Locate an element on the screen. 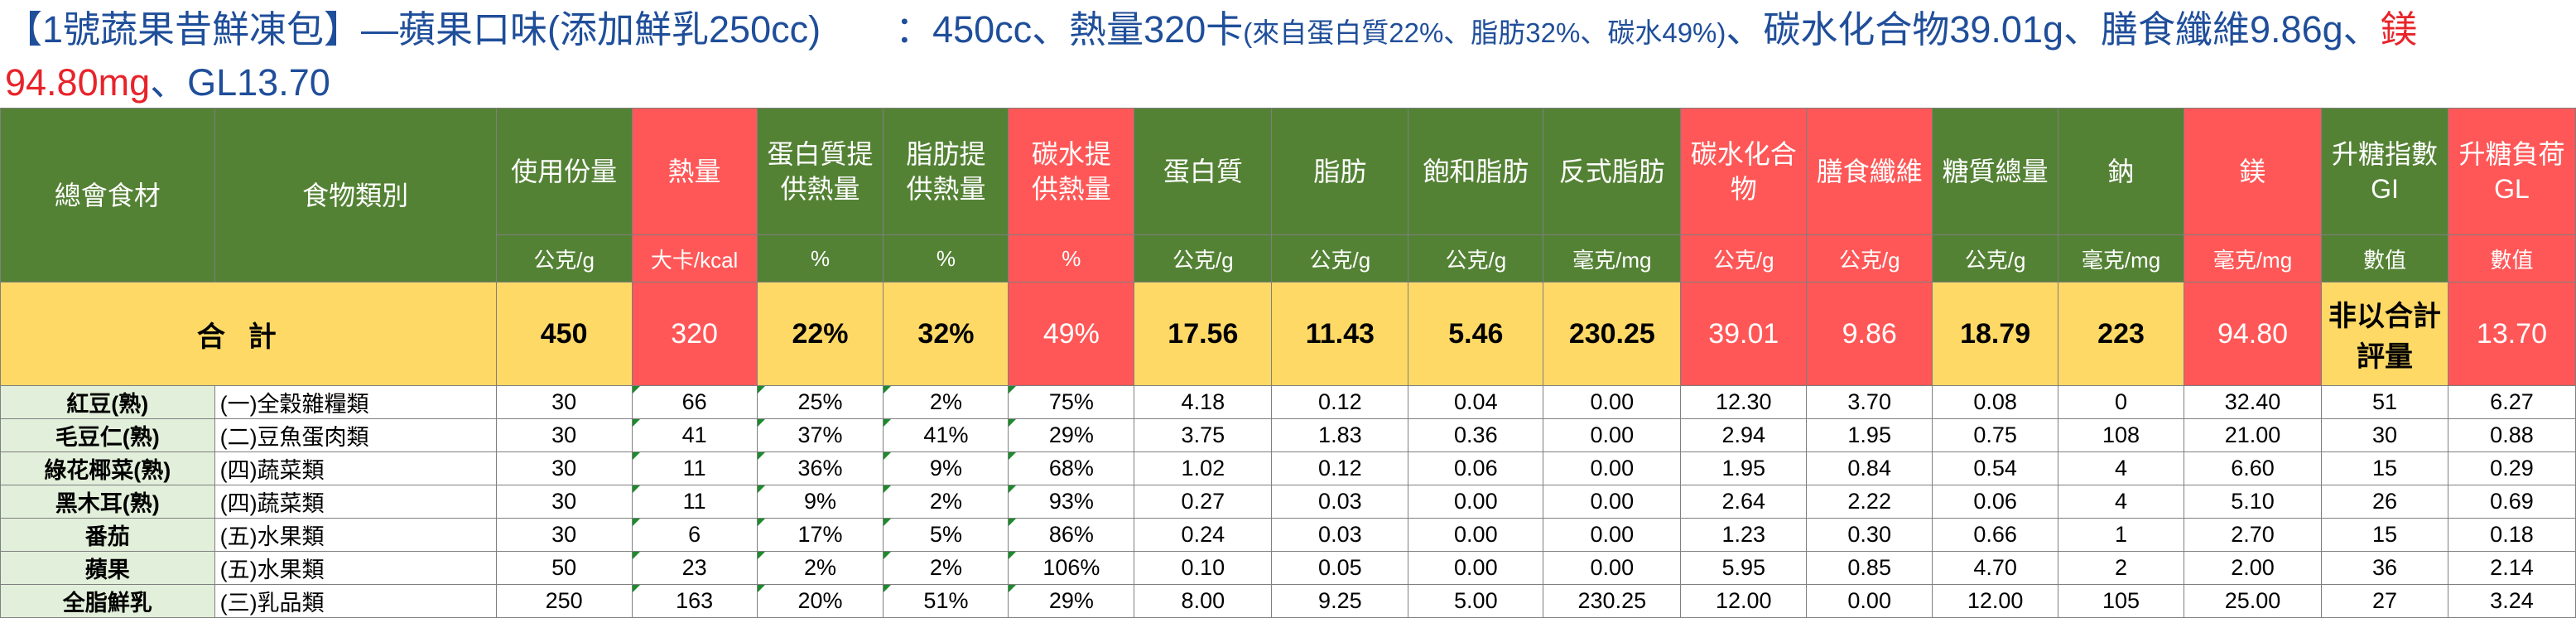 The image size is (2576, 618). column-header: 食物類別 is located at coordinates (355, 195).